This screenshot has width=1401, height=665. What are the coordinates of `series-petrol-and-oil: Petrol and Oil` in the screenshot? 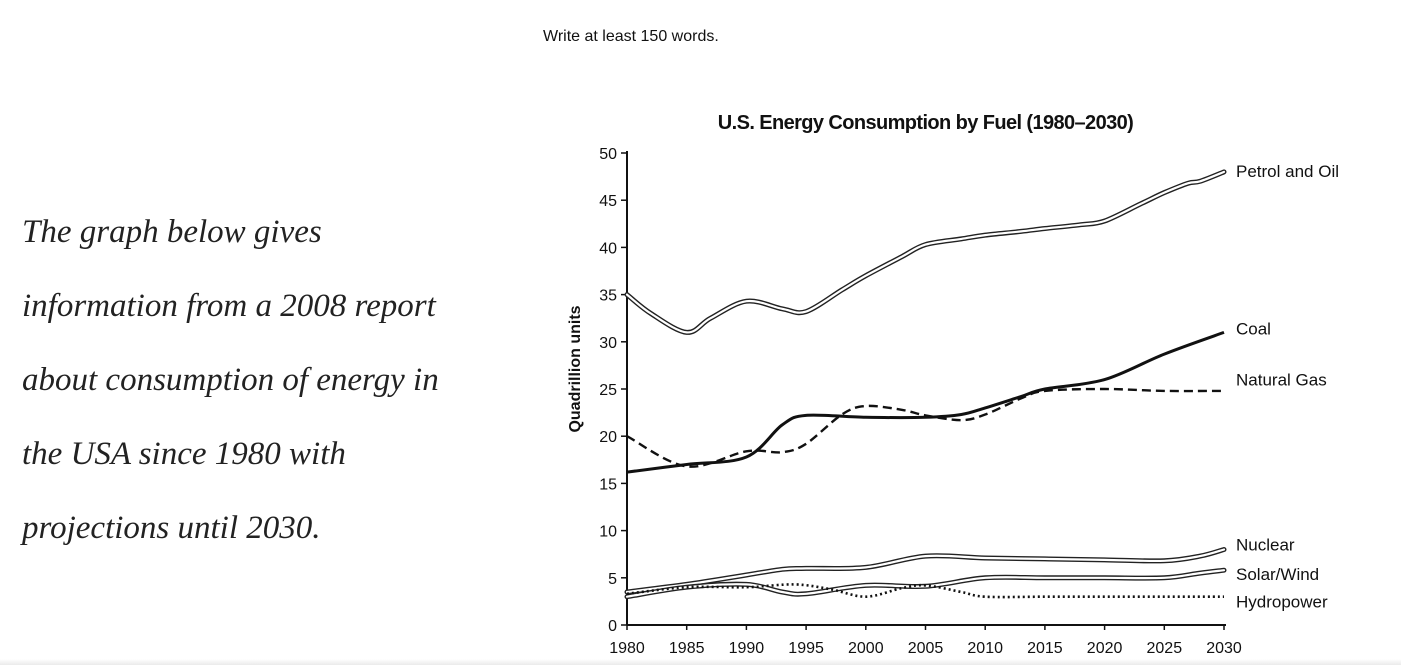 It's located at (981, 248).